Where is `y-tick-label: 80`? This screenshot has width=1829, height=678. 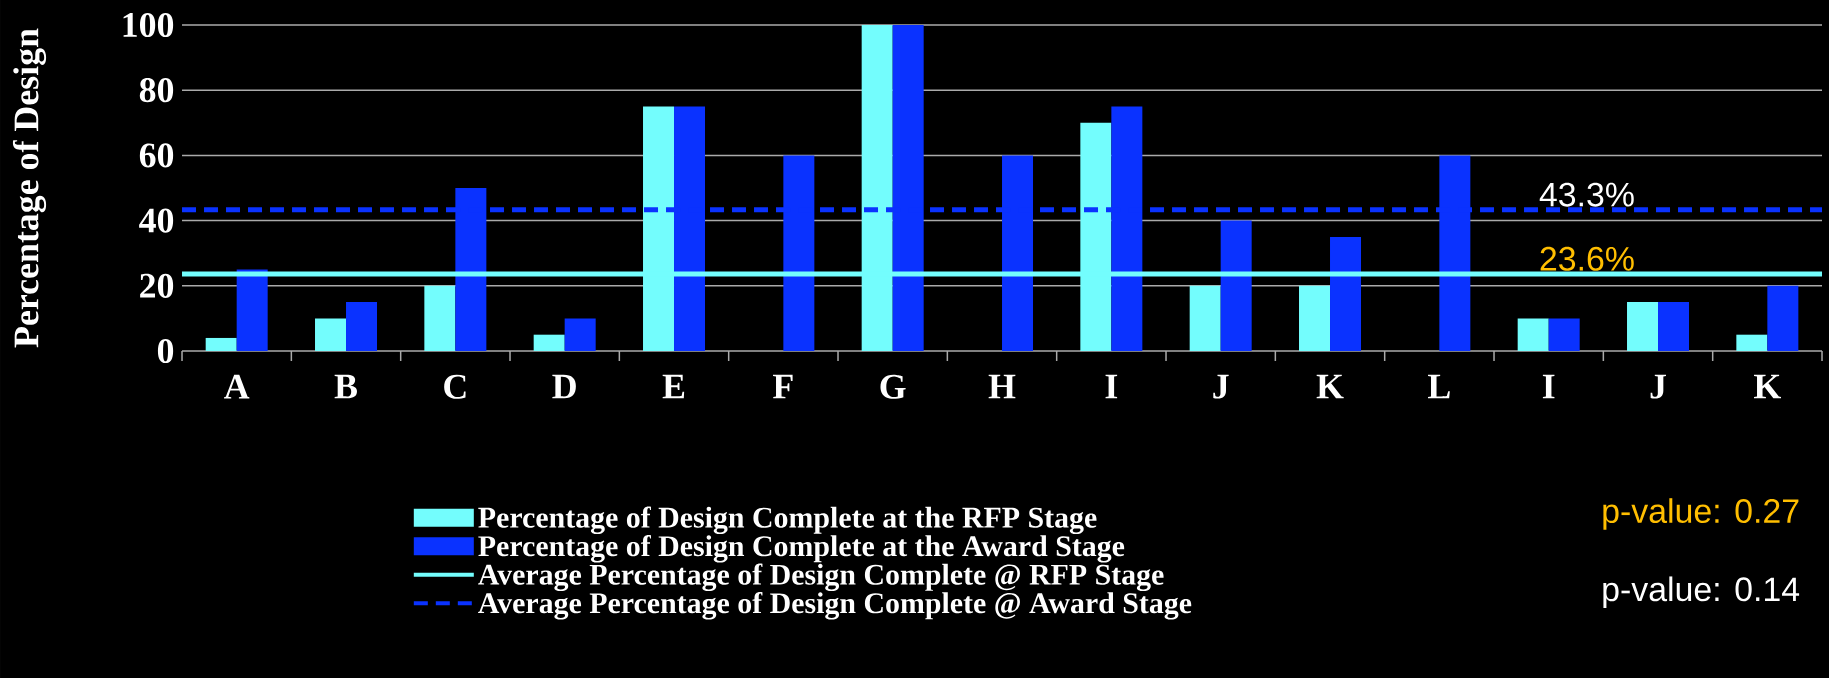
y-tick-label: 80 is located at coordinates (156, 90).